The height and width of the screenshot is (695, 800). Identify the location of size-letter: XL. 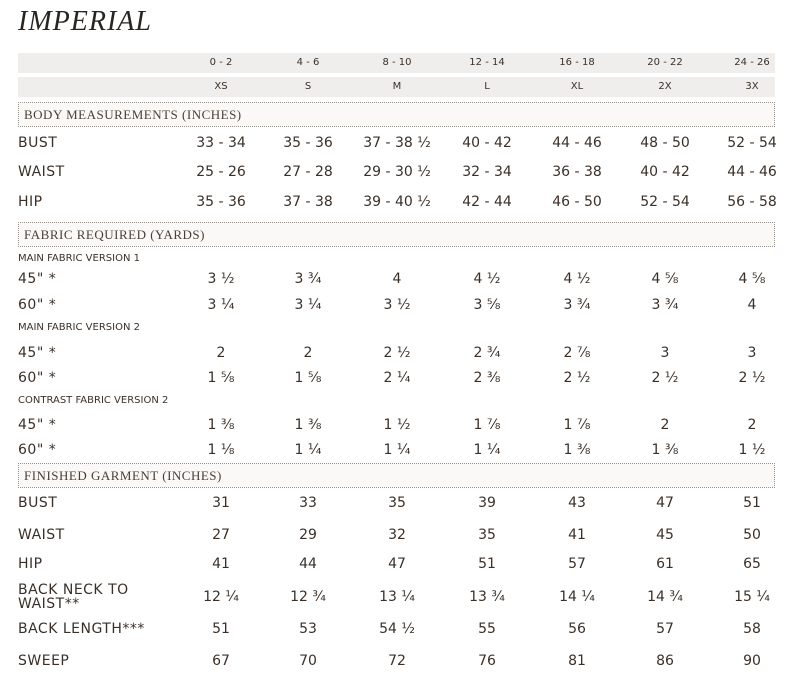
(577, 86).